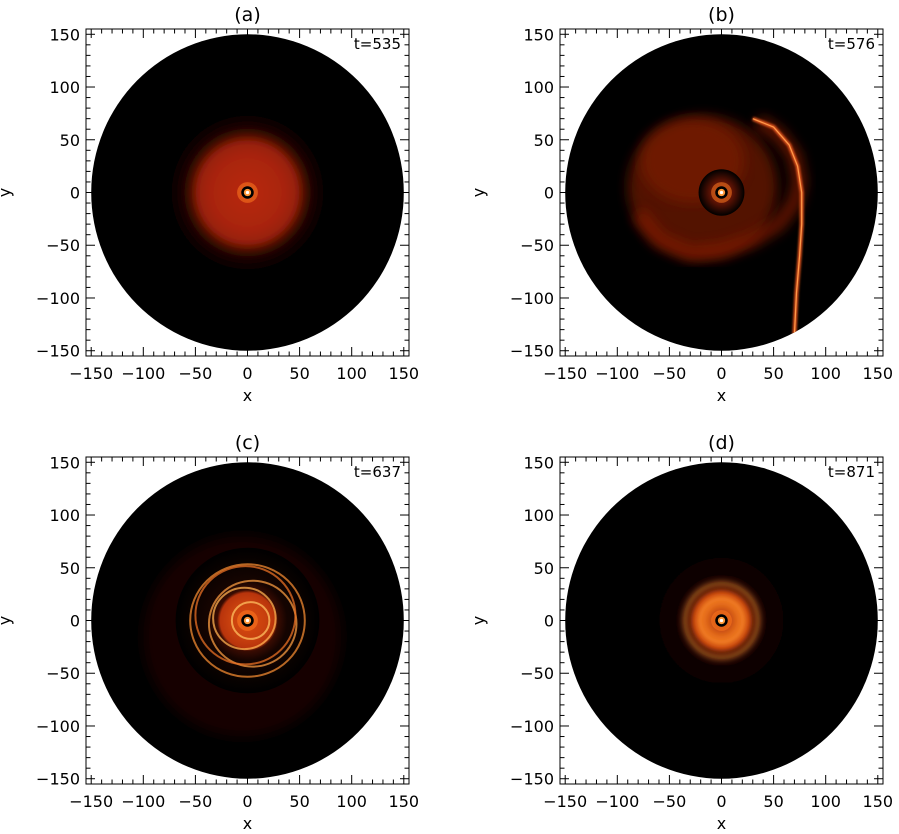  What do you see at coordinates (777, 226) in the screenshot?
I see `tidal-tail-core` at bounding box center [777, 226].